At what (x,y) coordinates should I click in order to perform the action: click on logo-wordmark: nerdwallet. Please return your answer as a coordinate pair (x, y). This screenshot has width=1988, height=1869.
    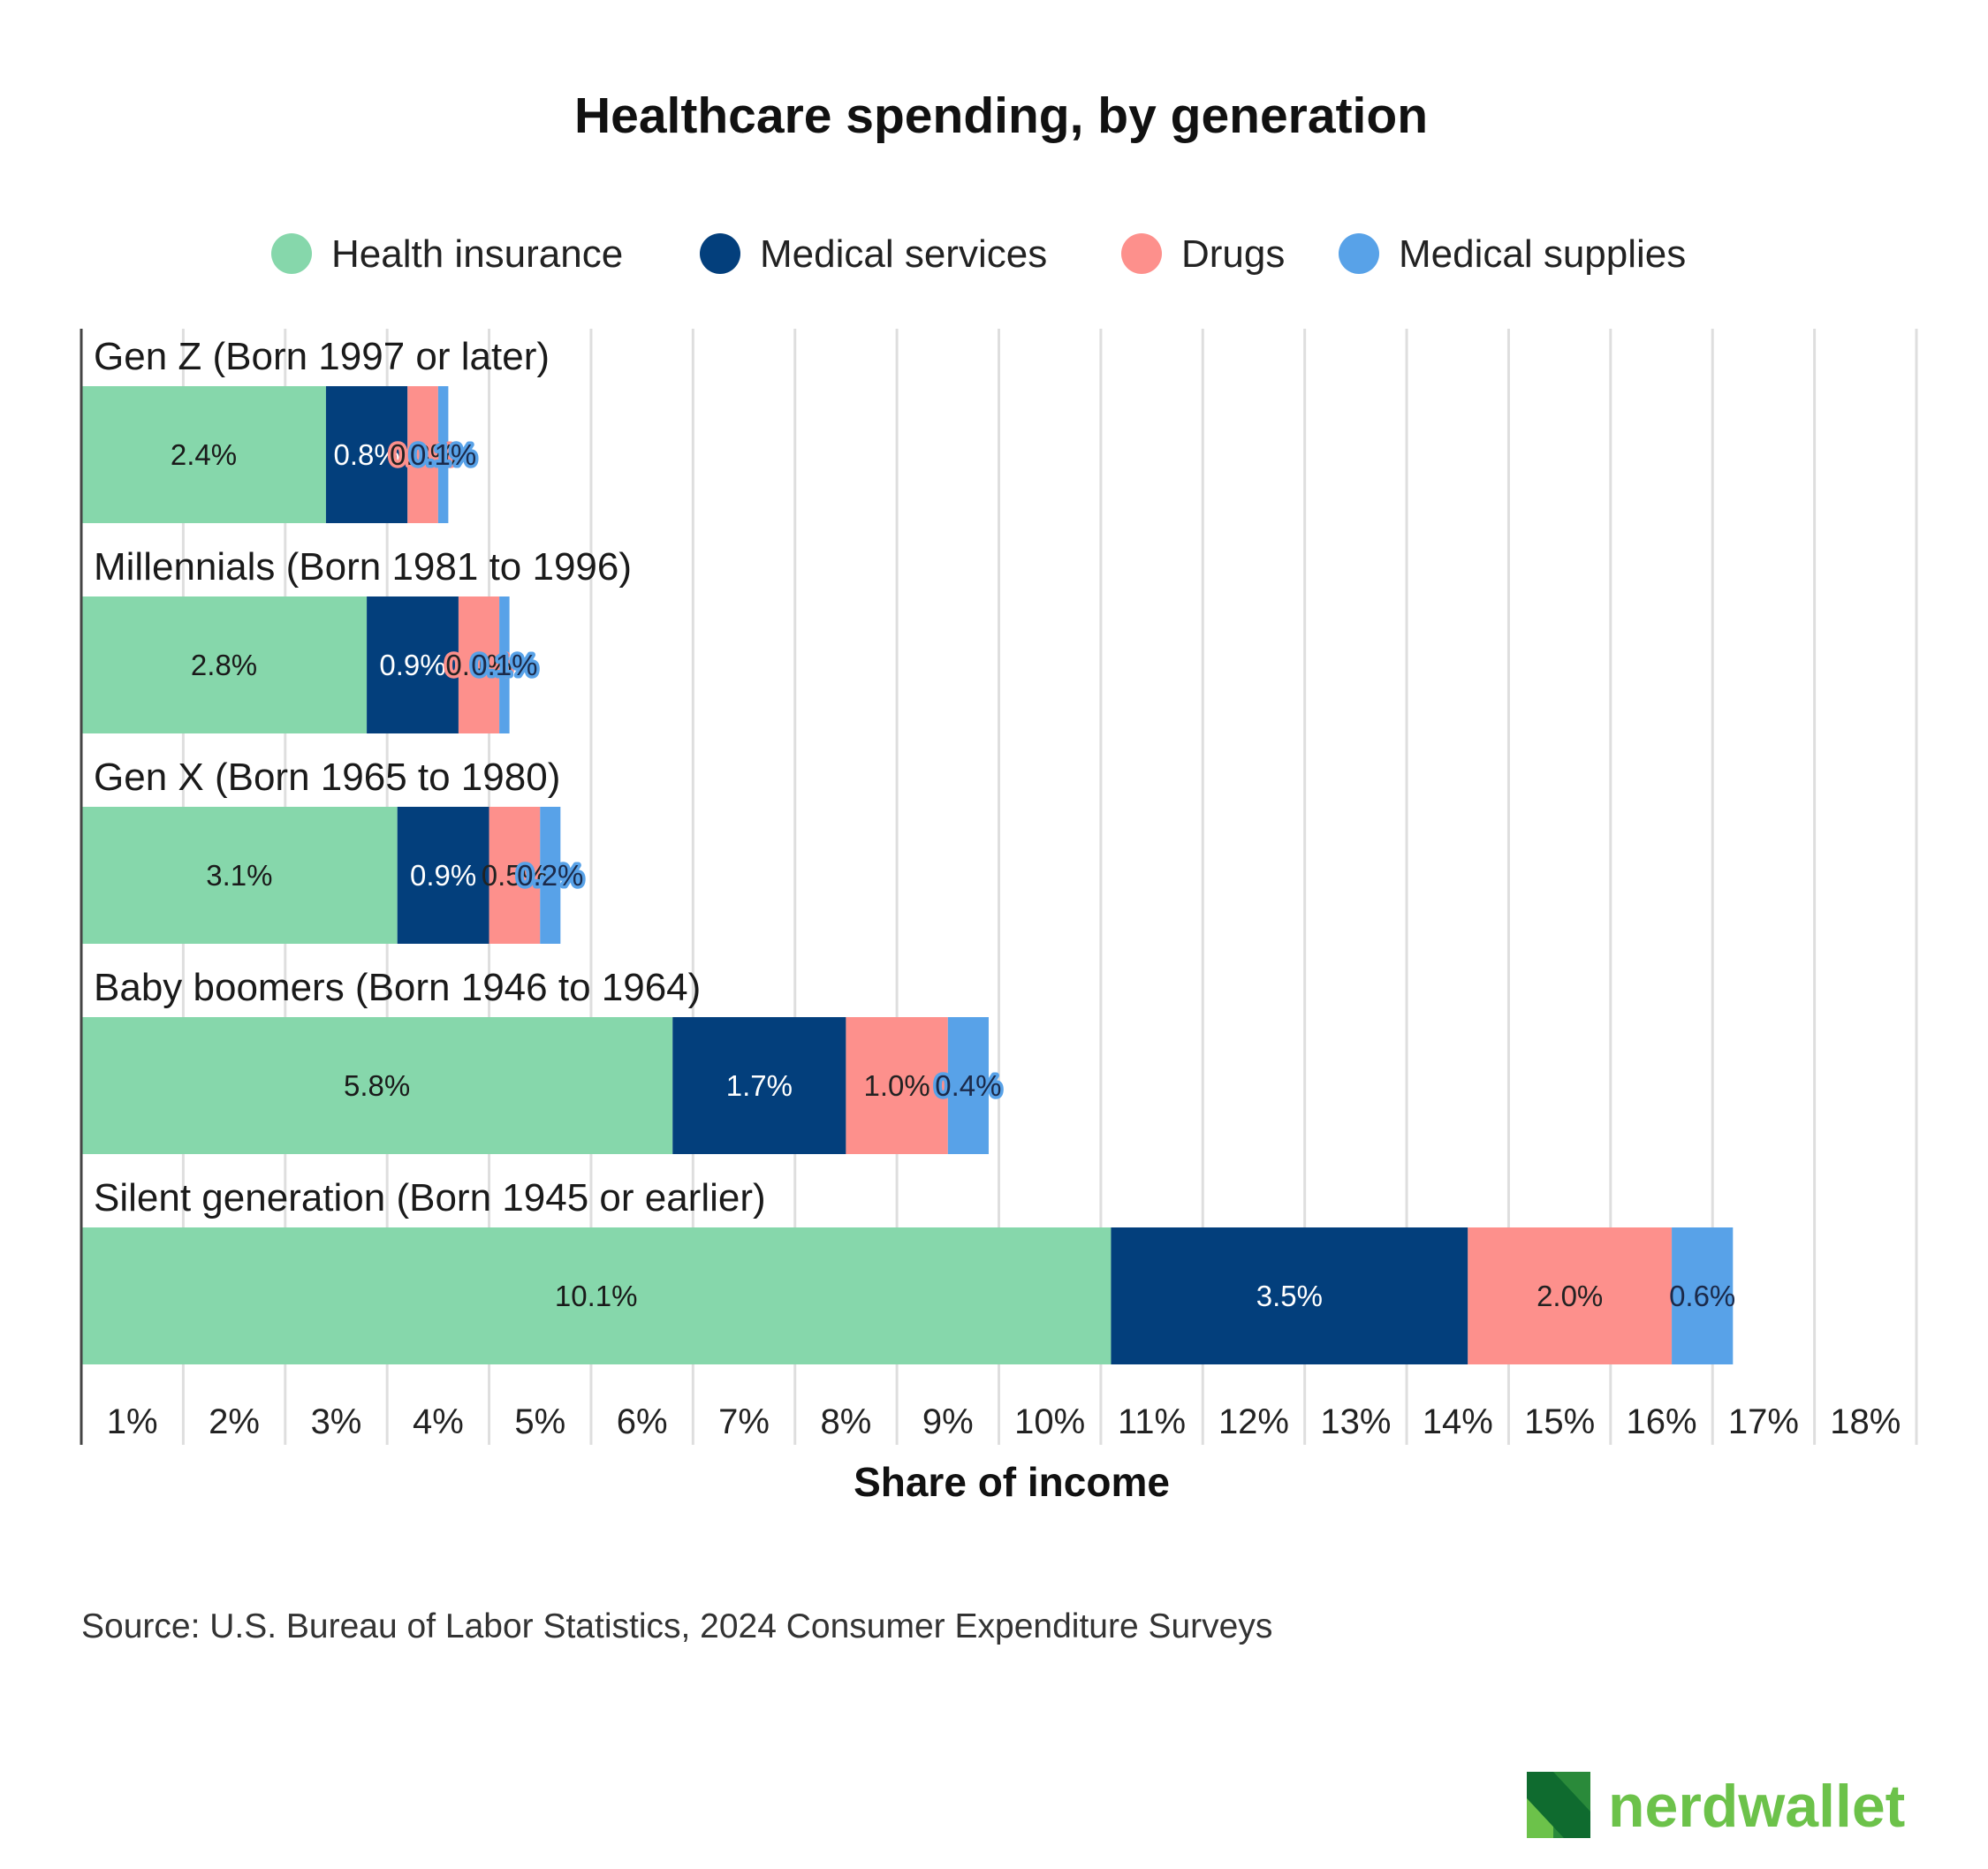
    Looking at the image, I should click on (1756, 1806).